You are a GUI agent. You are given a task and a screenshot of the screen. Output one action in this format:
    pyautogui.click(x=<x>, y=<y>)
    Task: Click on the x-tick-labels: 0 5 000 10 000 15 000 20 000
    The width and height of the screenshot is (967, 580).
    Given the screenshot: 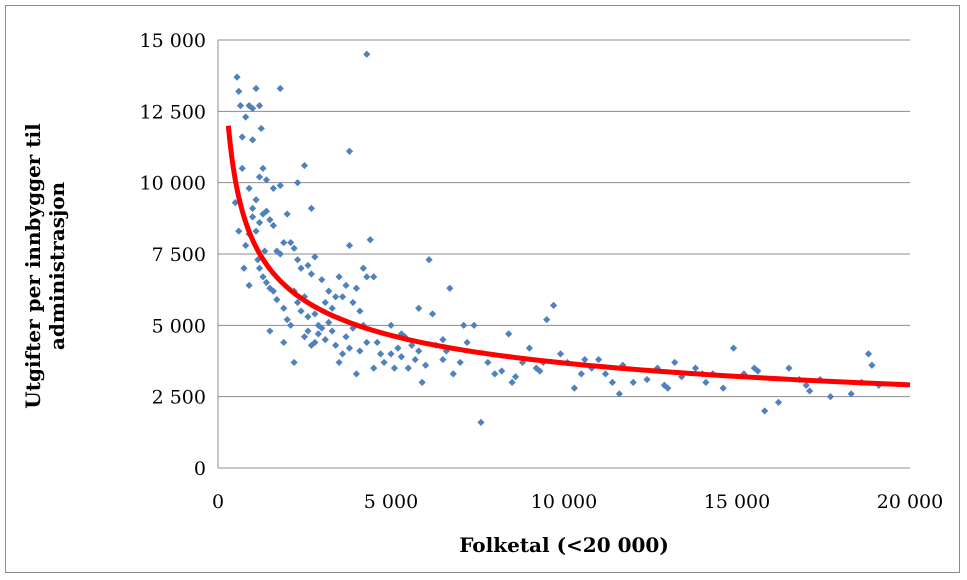 What is the action you would take?
    pyautogui.click(x=577, y=502)
    